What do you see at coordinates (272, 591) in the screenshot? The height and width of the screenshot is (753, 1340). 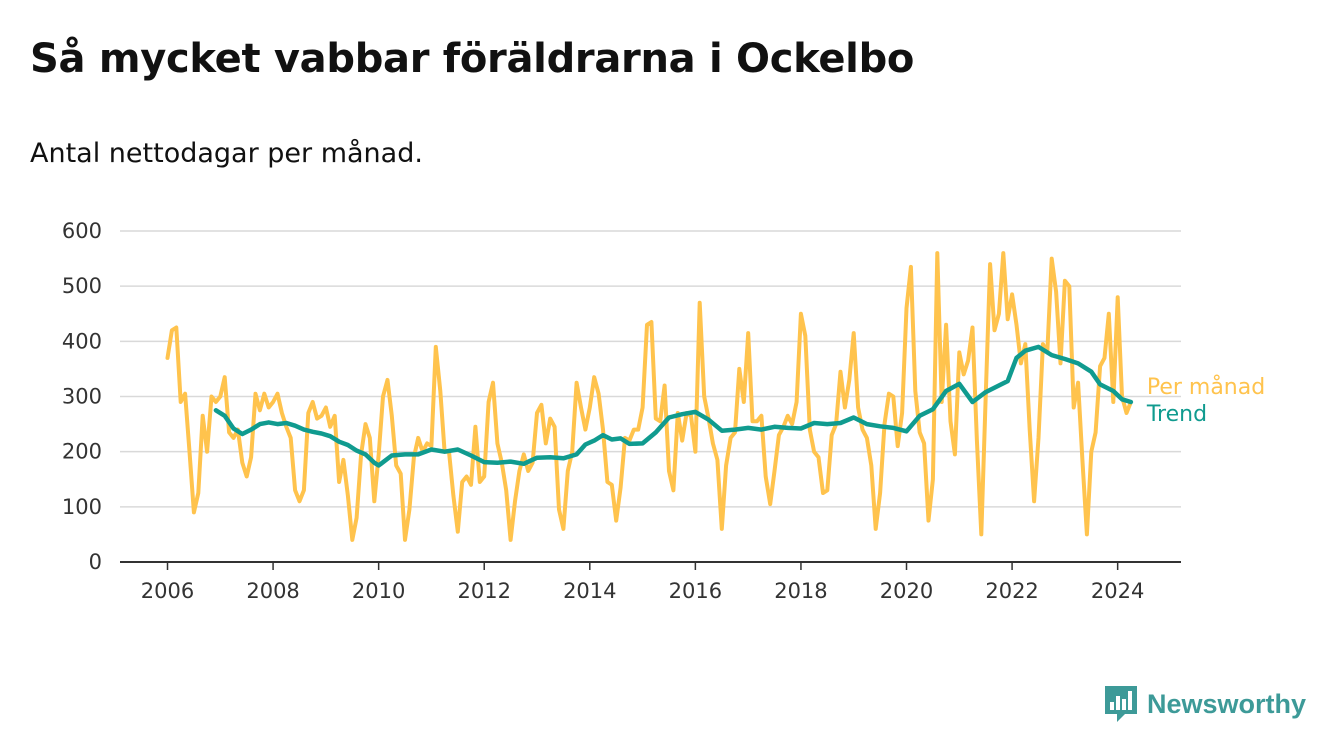 I see `x-tick-label: 2008` at bounding box center [272, 591].